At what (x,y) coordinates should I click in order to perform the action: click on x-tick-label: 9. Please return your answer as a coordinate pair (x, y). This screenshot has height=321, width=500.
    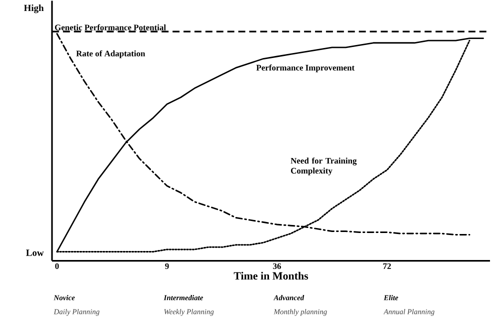
    Looking at the image, I should click on (167, 266).